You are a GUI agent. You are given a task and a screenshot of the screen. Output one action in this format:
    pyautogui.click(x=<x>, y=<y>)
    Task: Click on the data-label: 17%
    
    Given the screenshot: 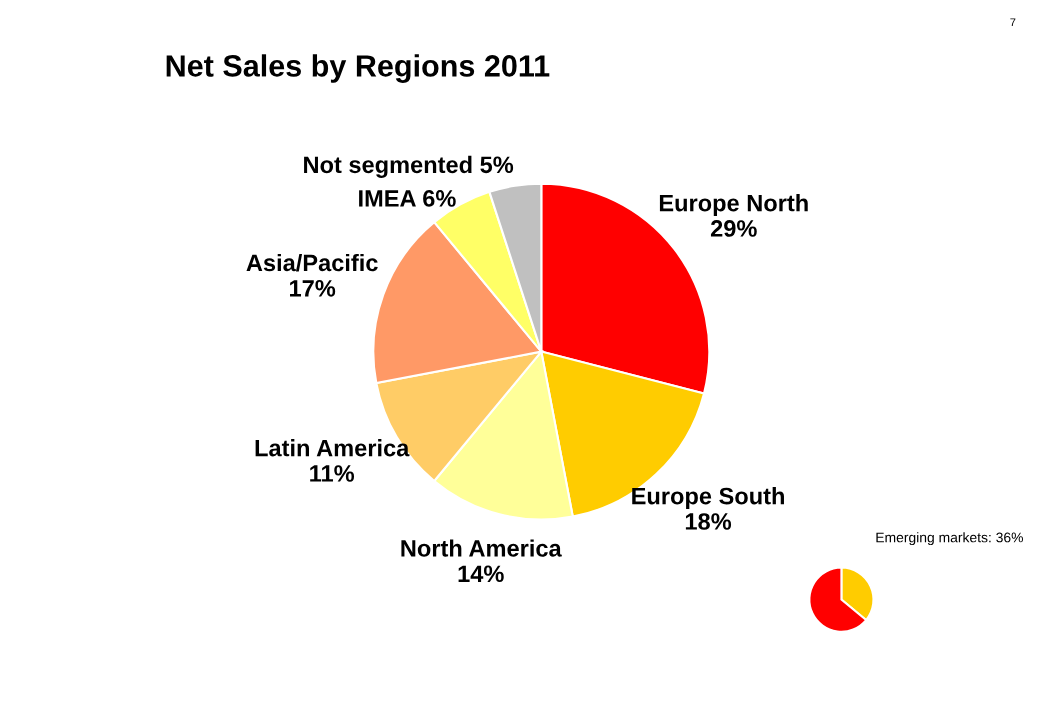 What is the action you would take?
    pyautogui.click(x=313, y=288)
    